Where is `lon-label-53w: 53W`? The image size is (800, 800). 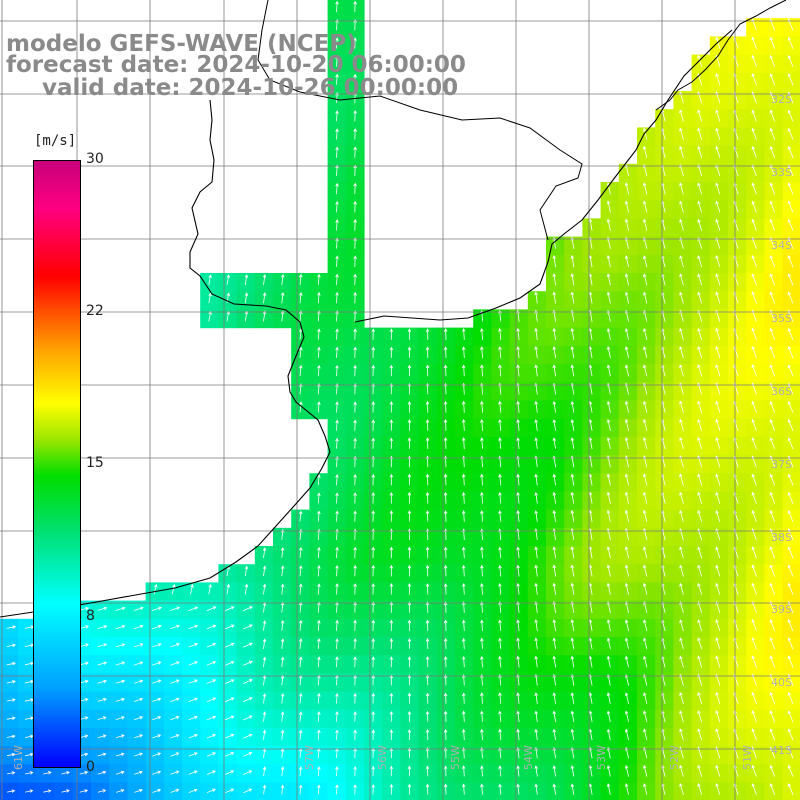
lon-label-53w: 53W is located at coordinates (601, 757).